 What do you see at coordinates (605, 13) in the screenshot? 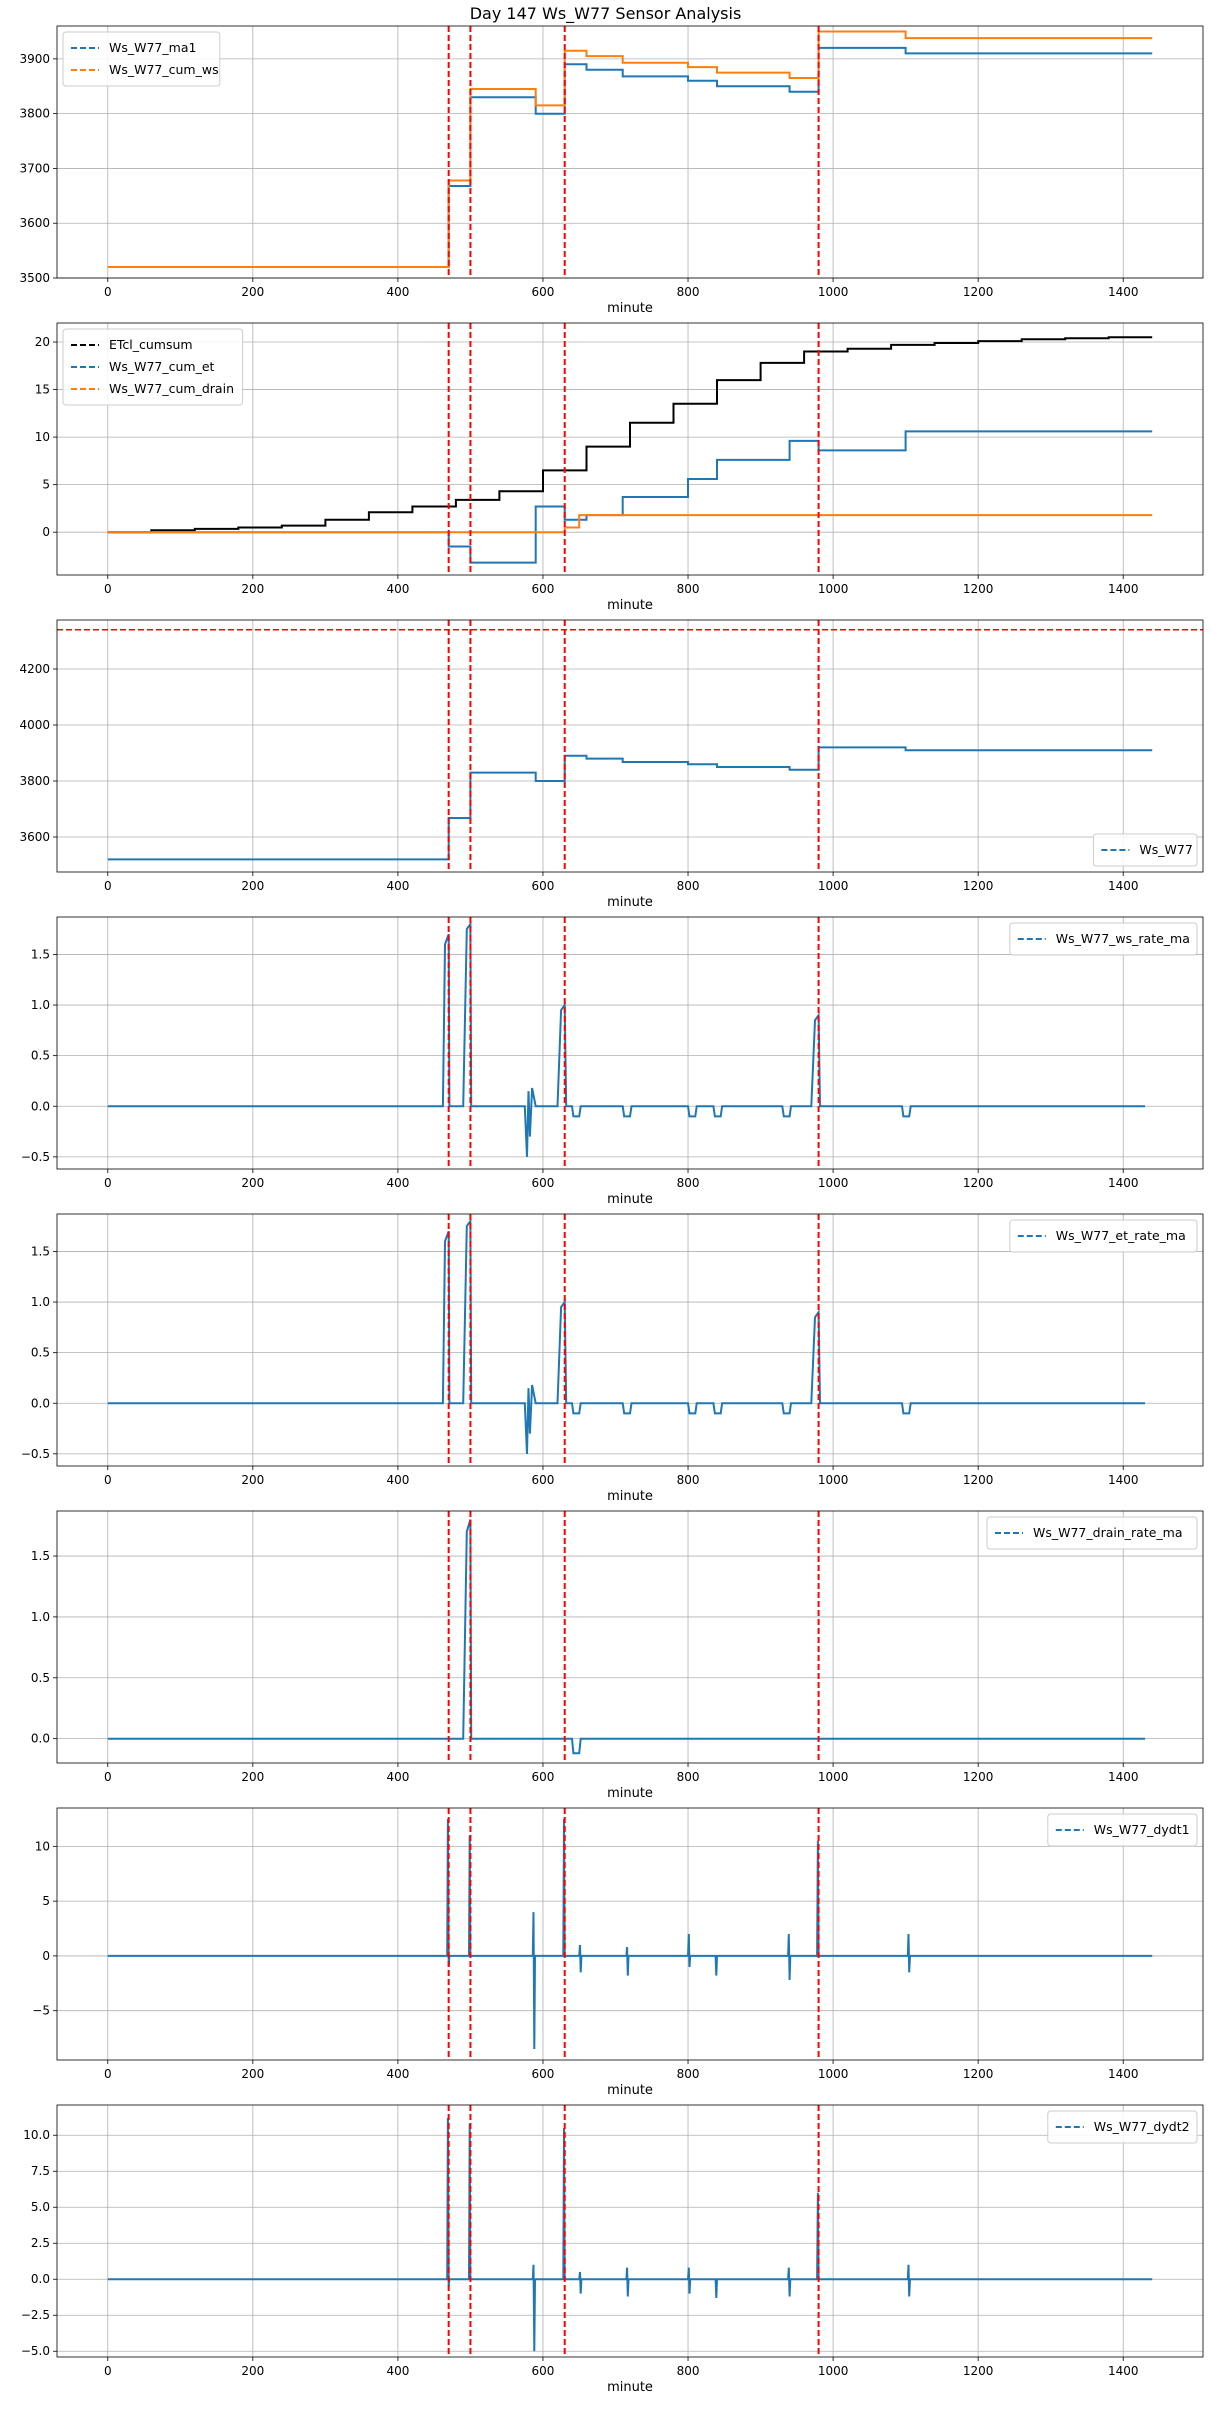
I see `figure-title: Day 147 Ws_W77 Sensor Analysis` at bounding box center [605, 13].